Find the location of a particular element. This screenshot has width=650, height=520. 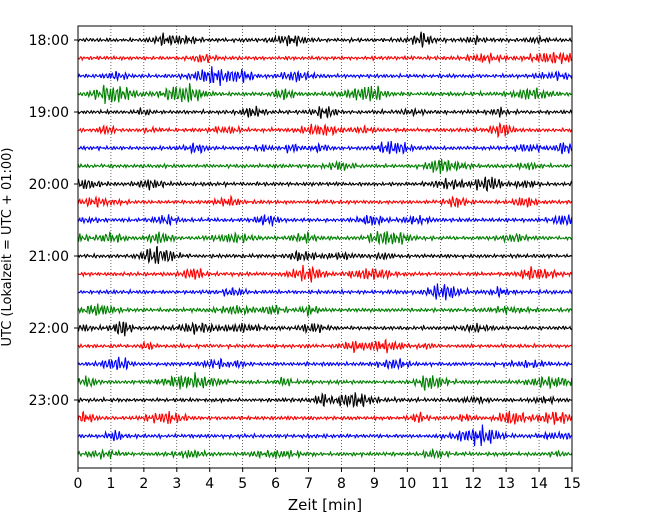

trace-2030 is located at coordinates (325, 220).